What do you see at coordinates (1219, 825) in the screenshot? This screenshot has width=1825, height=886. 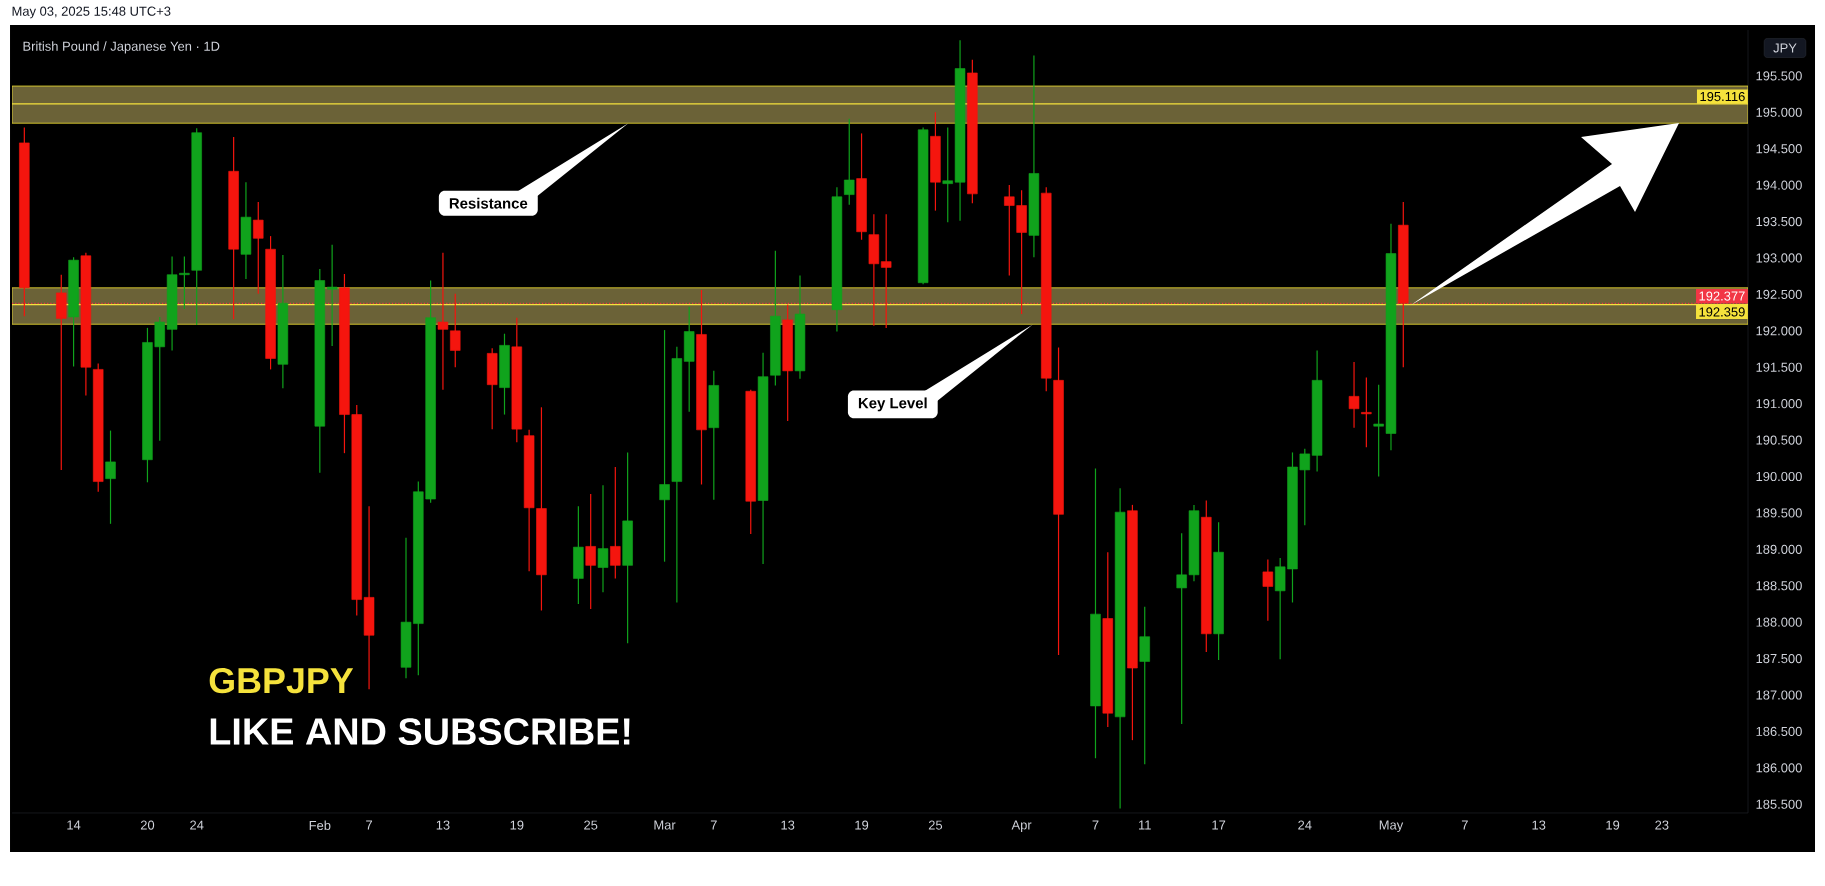 I see `x-tick-label: 17` at bounding box center [1219, 825].